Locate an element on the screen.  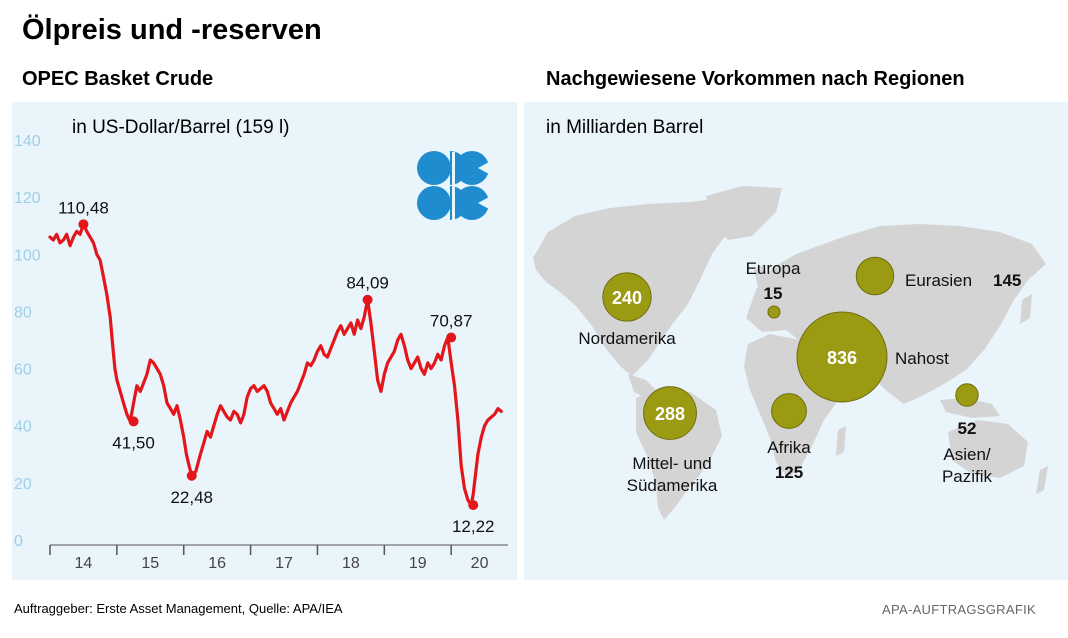
opec-logo-notch-bottom is located at coordinates (483, 203).